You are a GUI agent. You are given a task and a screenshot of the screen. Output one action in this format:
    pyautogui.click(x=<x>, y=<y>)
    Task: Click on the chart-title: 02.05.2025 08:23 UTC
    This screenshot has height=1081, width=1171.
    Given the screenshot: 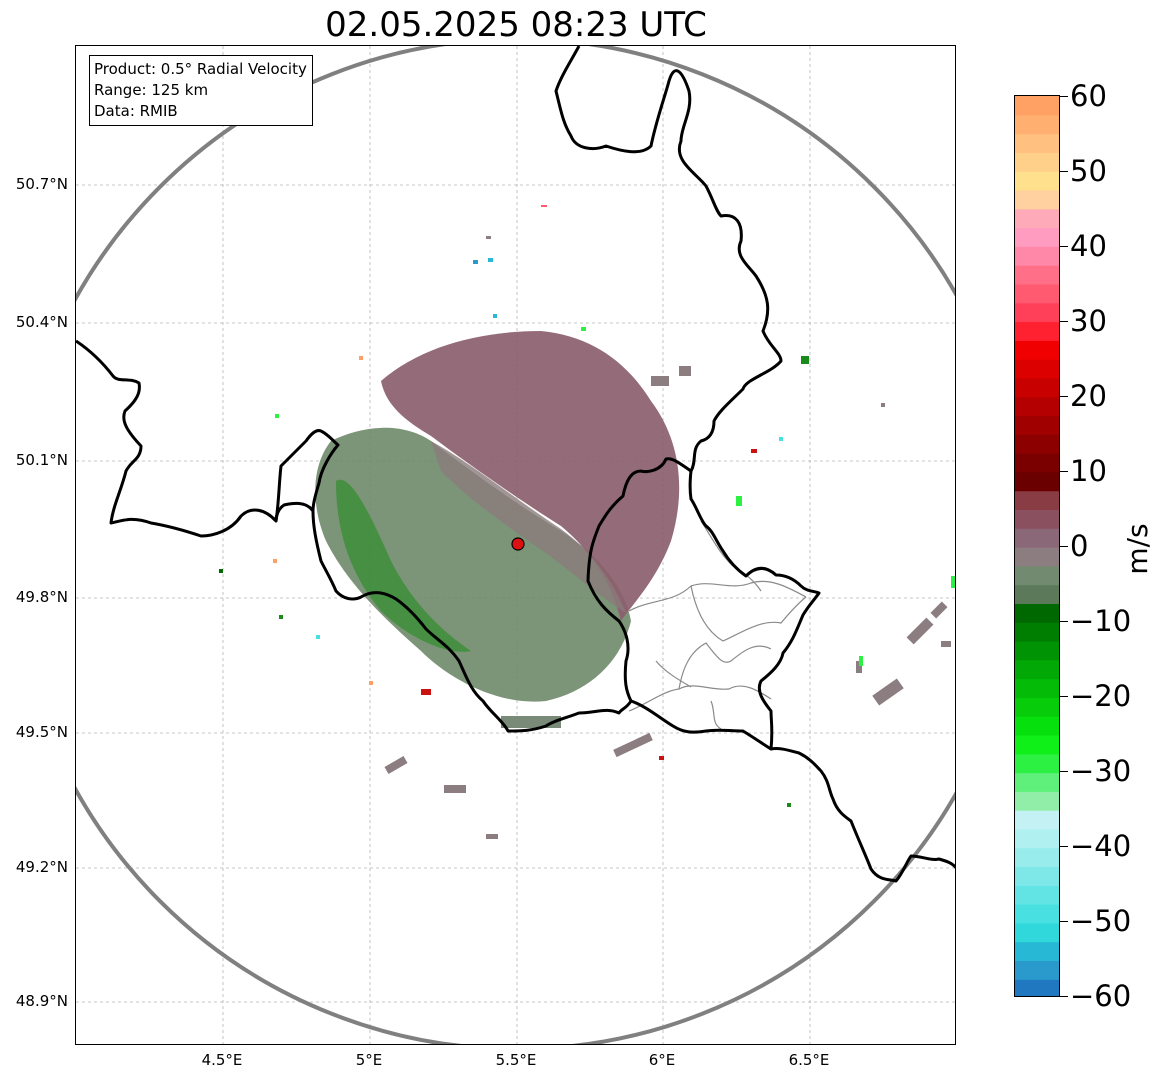 What is the action you would take?
    pyautogui.click(x=516, y=25)
    